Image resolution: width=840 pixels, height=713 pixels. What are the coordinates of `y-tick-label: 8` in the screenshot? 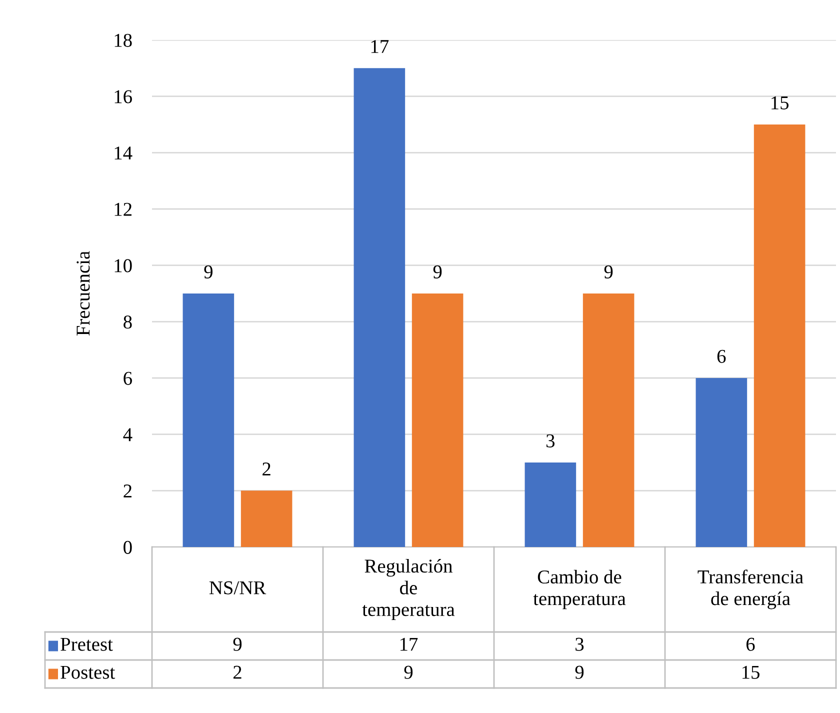 It's located at (128, 322).